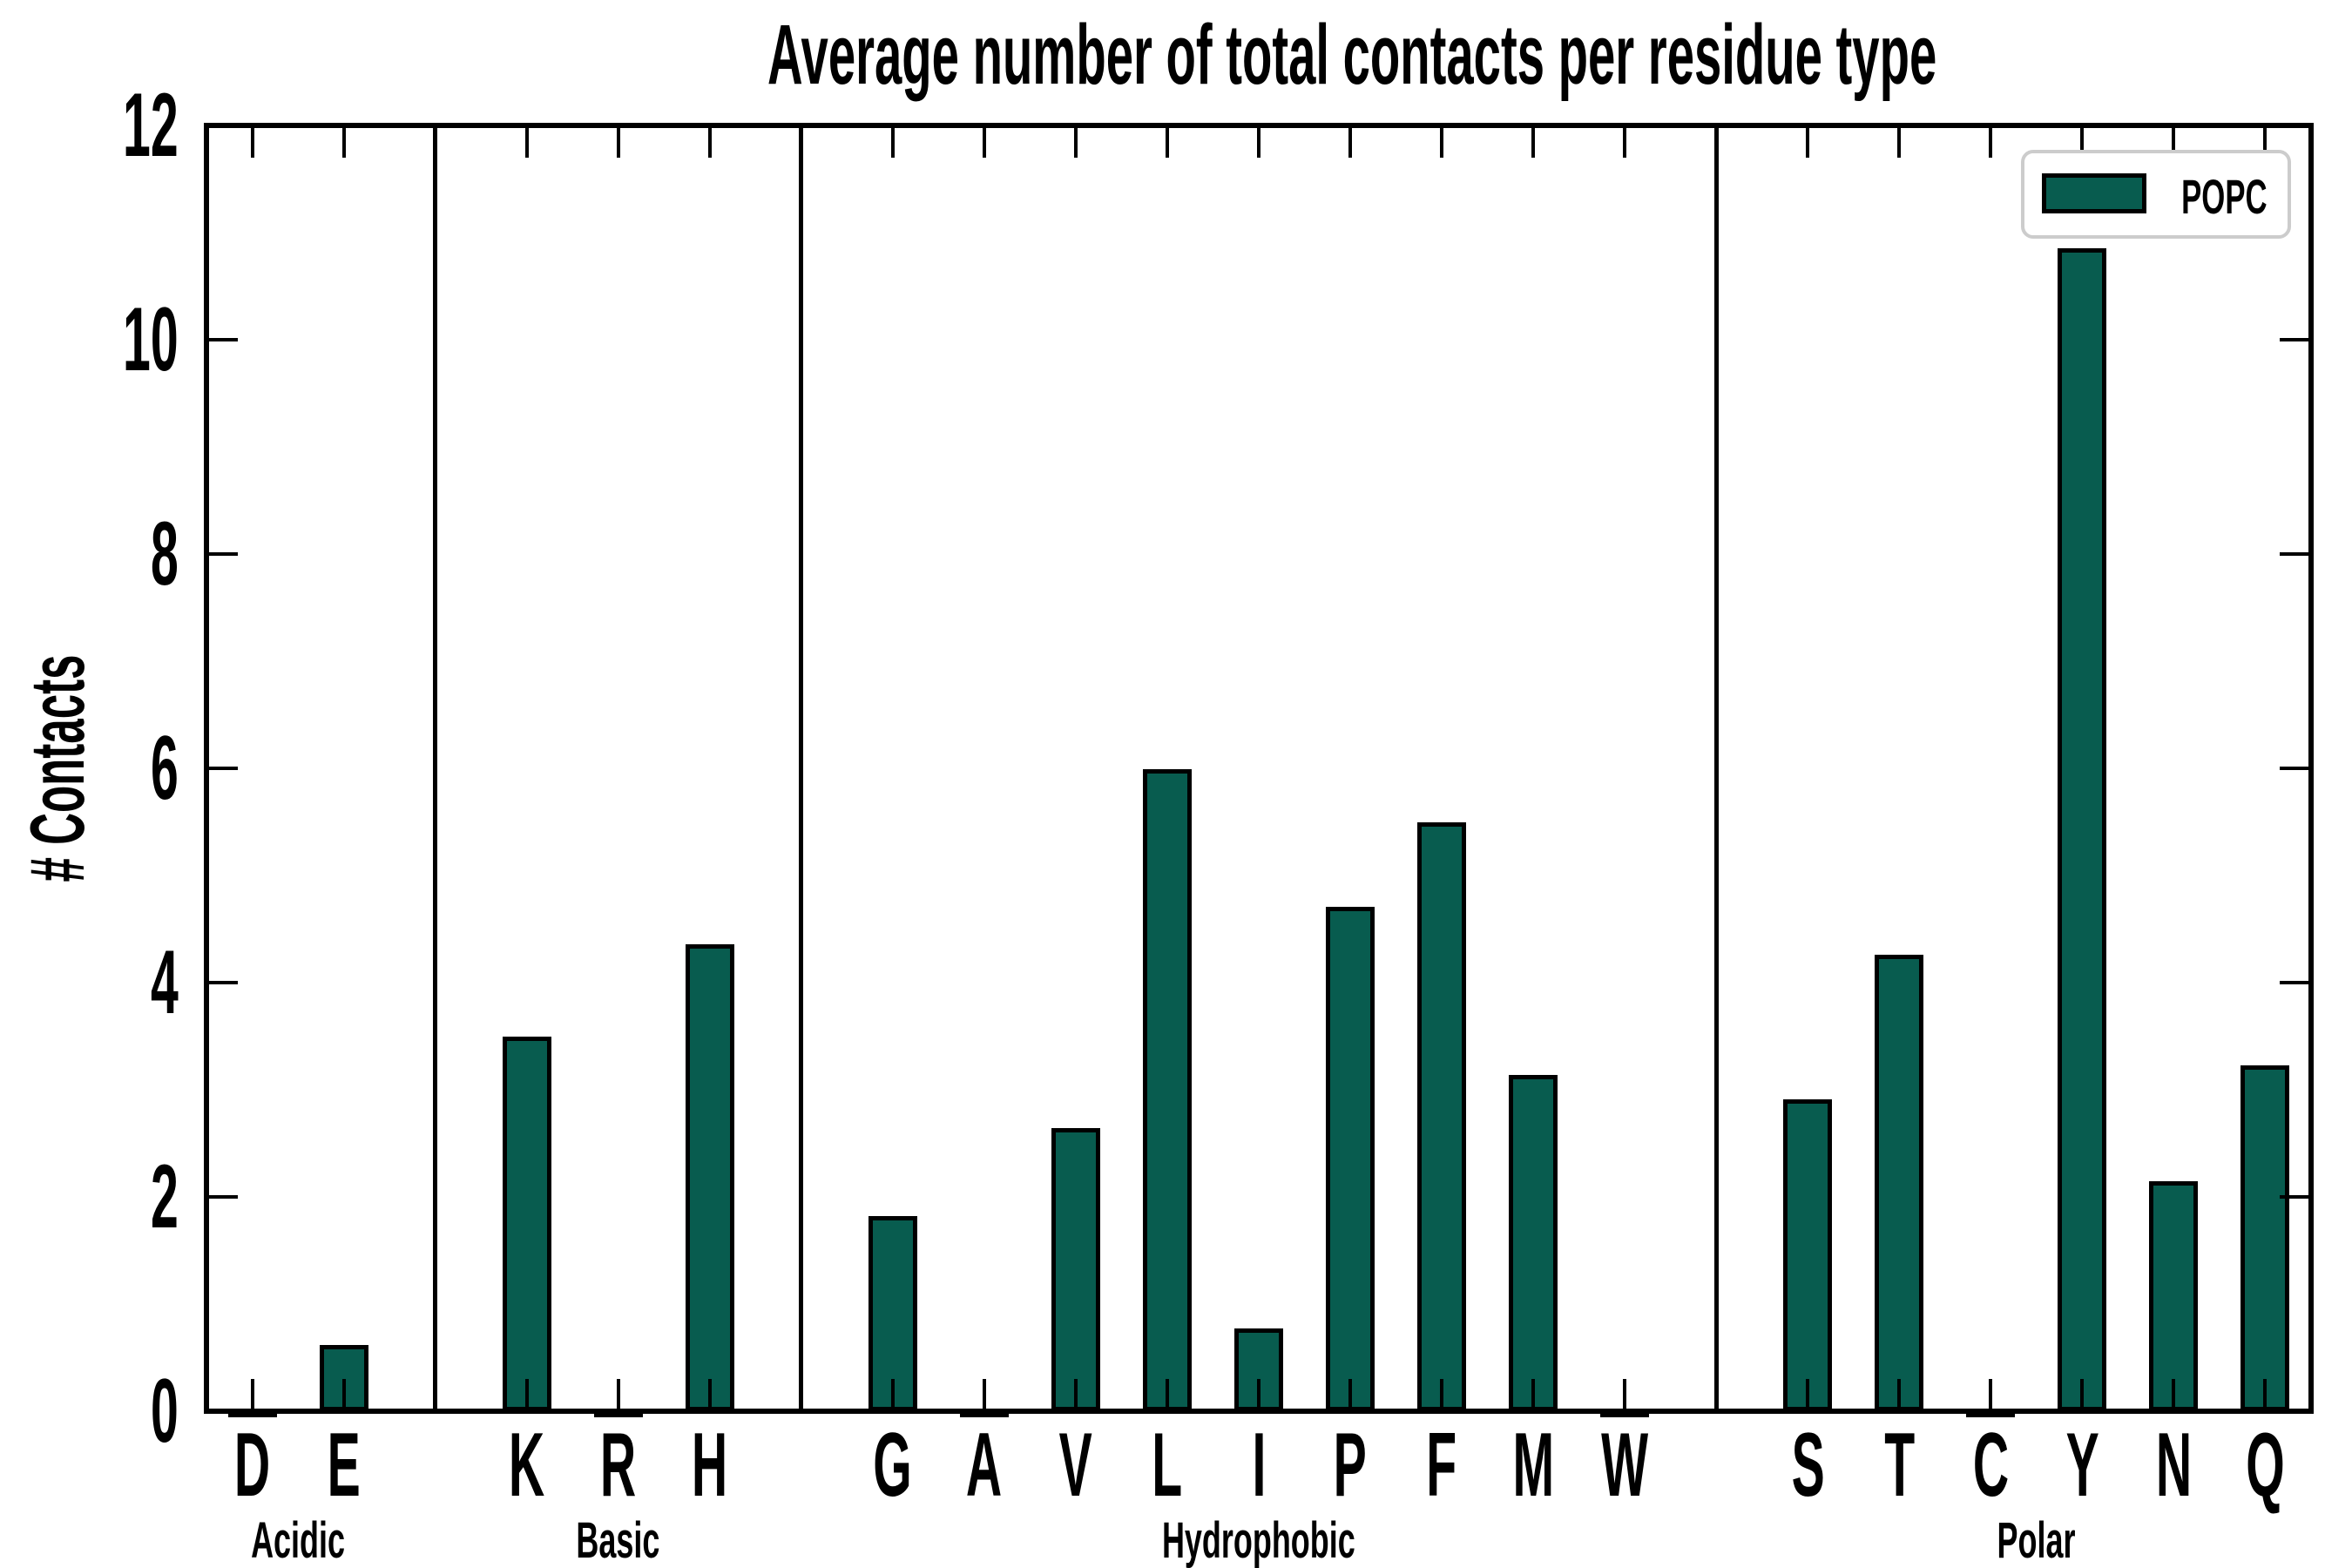 This screenshot has width=2352, height=1568. Describe the element at coordinates (1990, 1466) in the screenshot. I see `x-tick-label-C: C` at that location.